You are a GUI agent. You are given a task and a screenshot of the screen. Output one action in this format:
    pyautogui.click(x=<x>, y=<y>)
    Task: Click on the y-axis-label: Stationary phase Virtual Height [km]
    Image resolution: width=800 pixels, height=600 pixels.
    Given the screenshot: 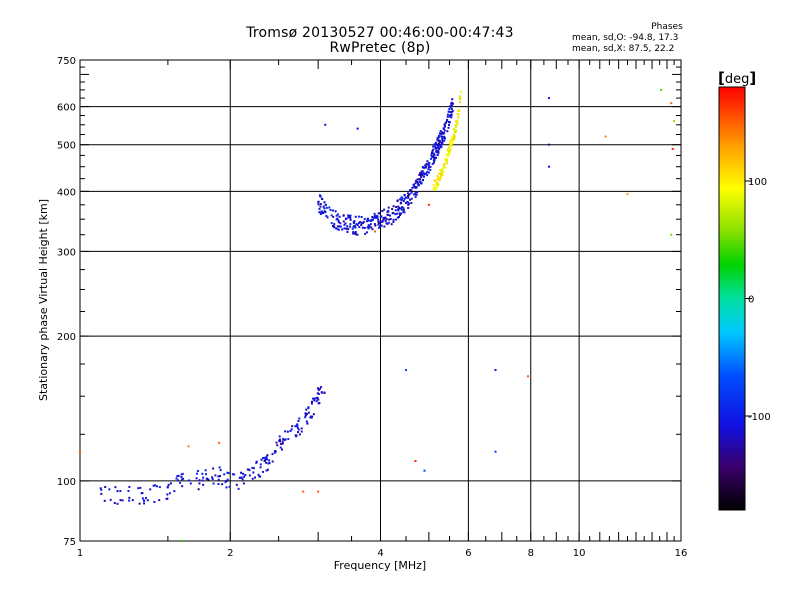 What is the action you would take?
    pyautogui.click(x=43, y=300)
    